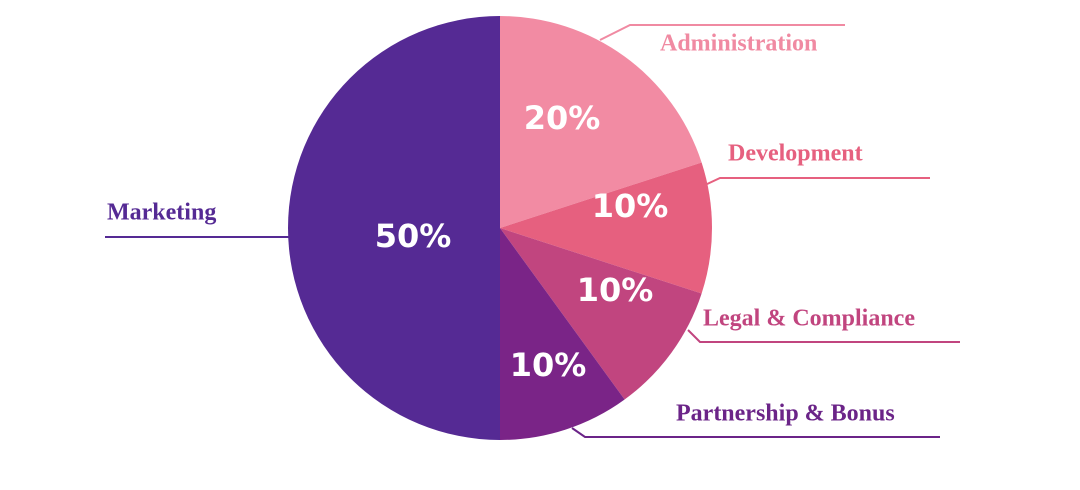 This screenshot has width=1080, height=490. What do you see at coordinates (161, 213) in the screenshot?
I see `category-label: Marketing` at bounding box center [161, 213].